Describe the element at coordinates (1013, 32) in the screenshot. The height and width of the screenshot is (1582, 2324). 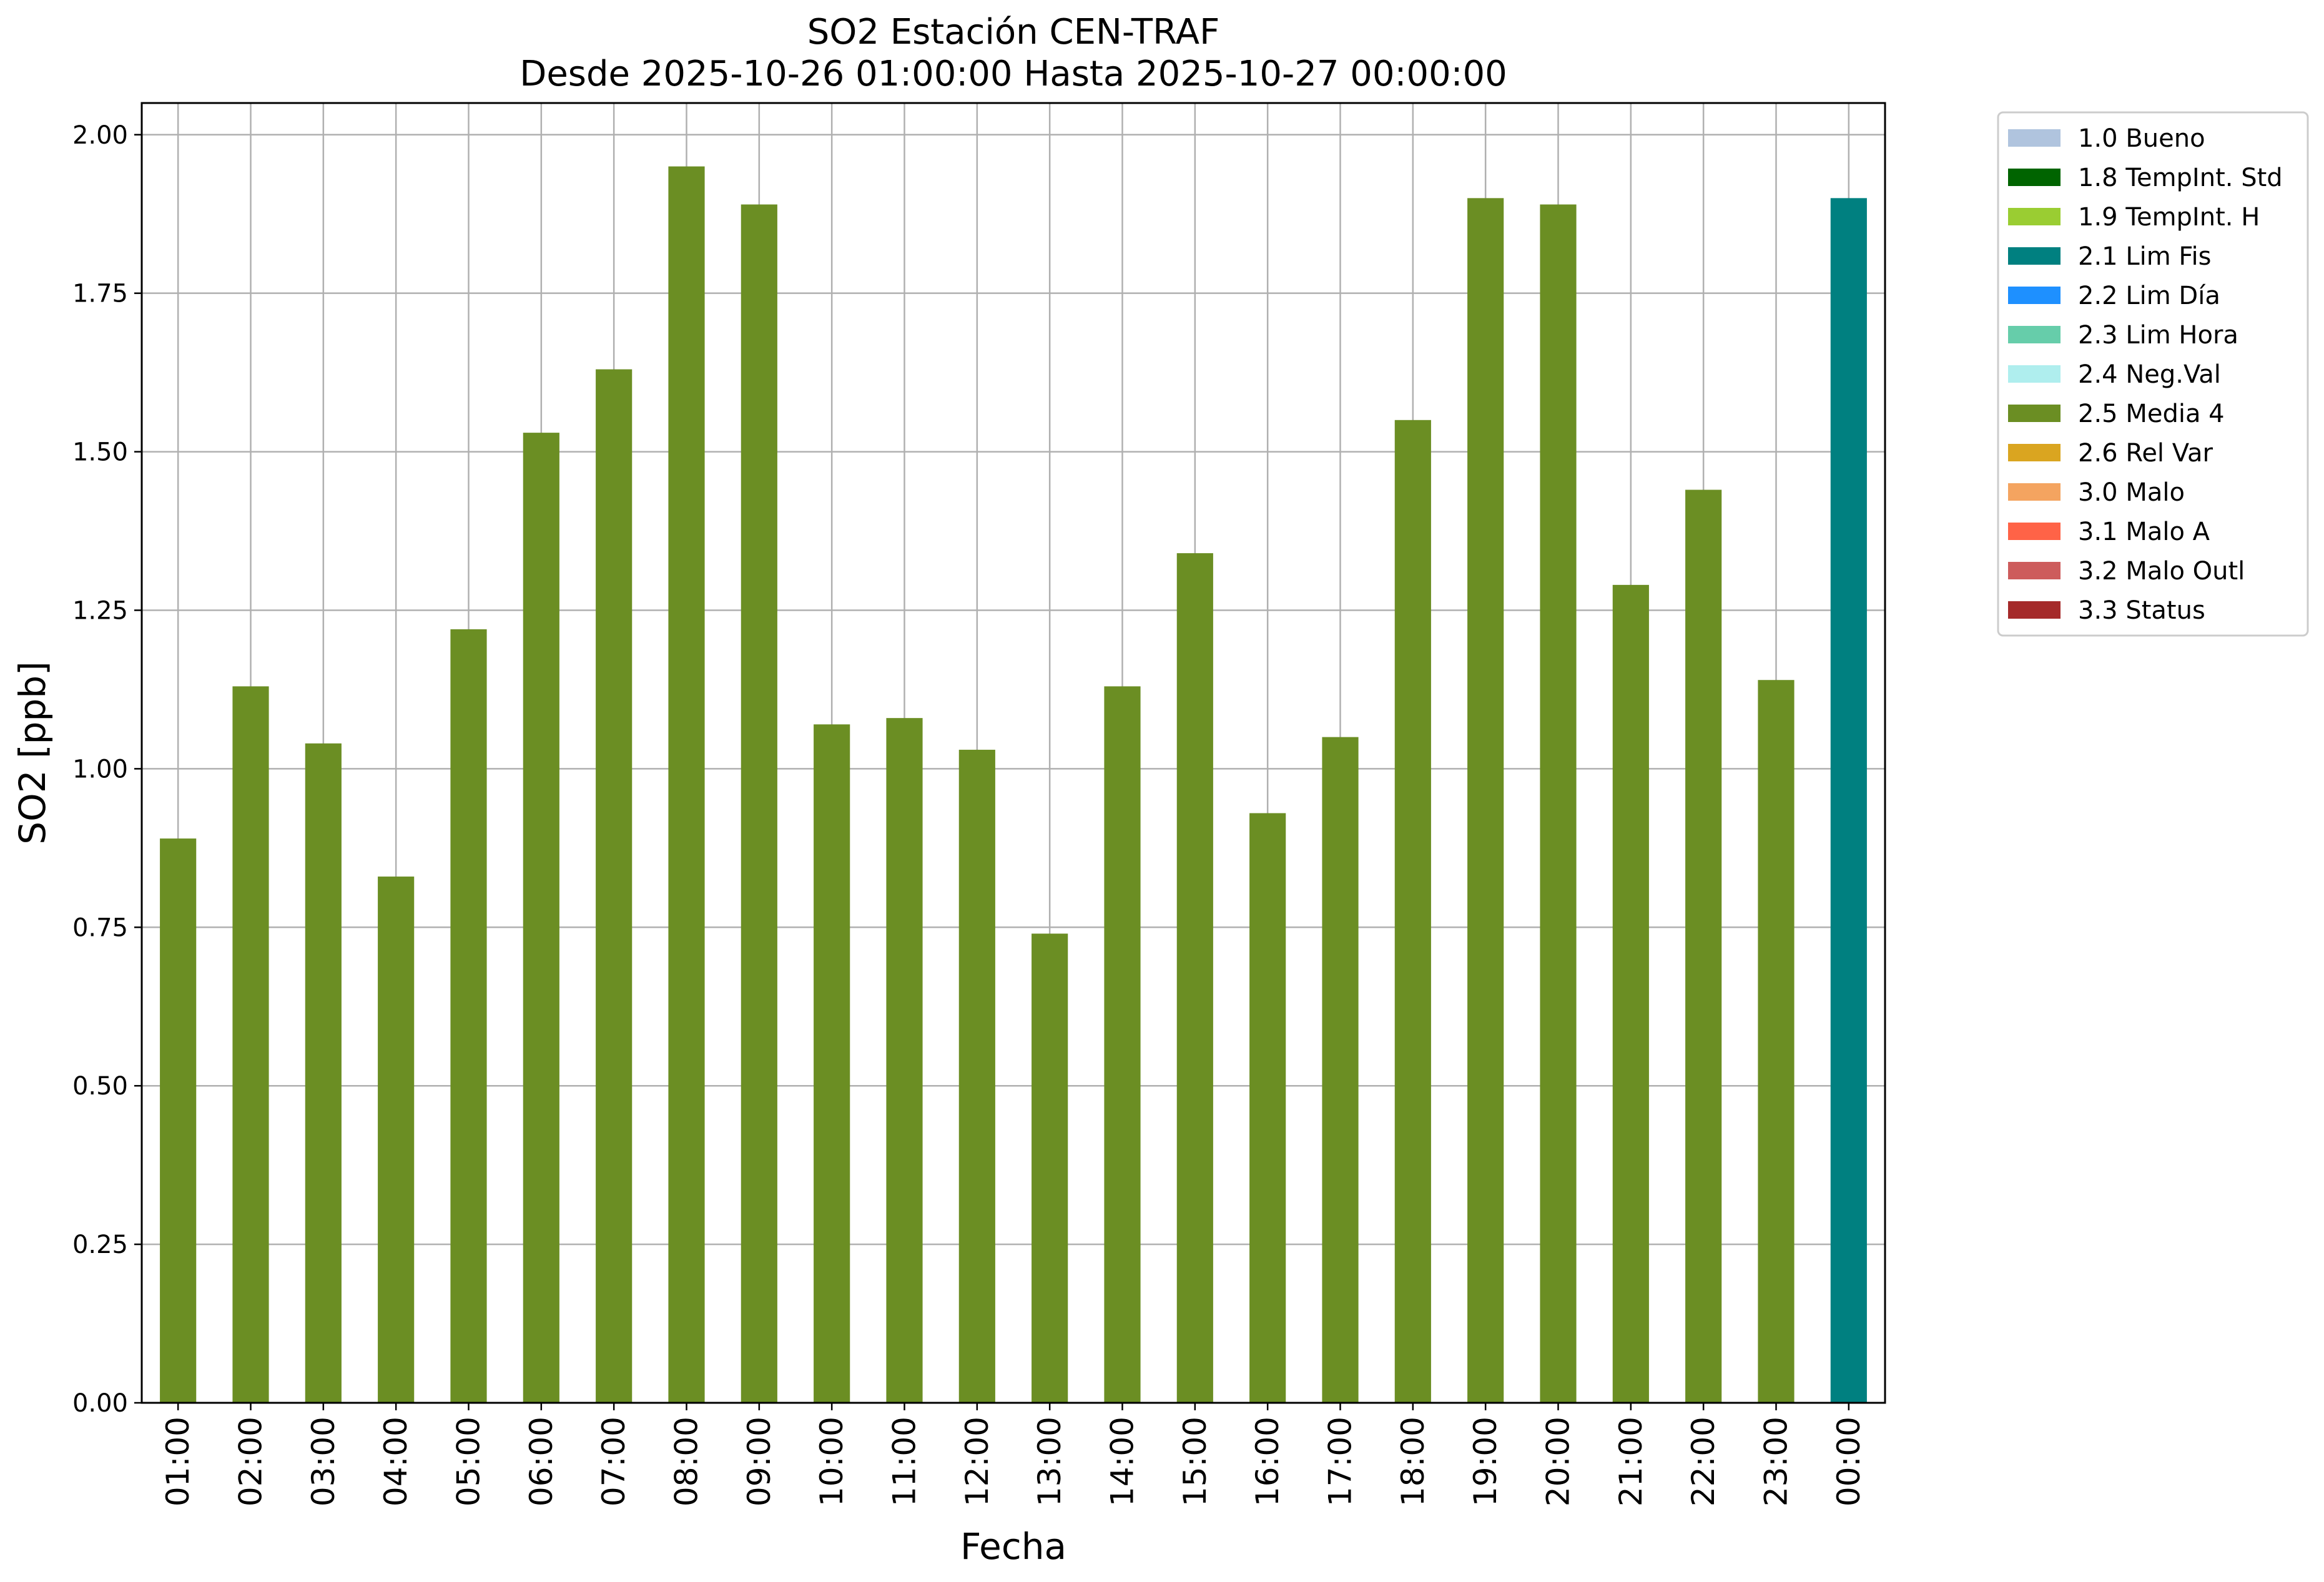
I see `chart-title: SO2 Estación CEN-TRAF` at that location.